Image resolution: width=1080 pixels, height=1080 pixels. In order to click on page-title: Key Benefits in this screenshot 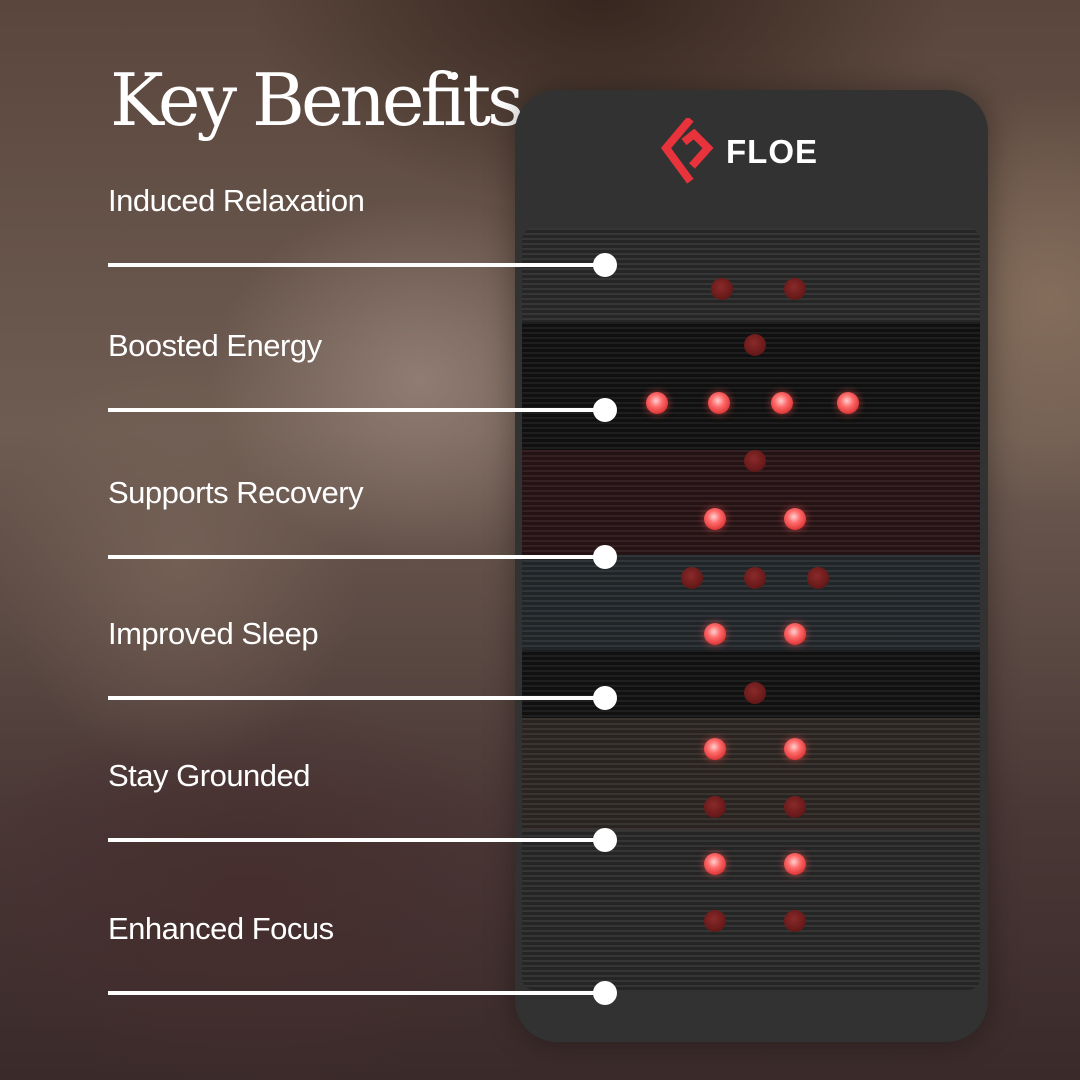, I will do `click(317, 100)`.